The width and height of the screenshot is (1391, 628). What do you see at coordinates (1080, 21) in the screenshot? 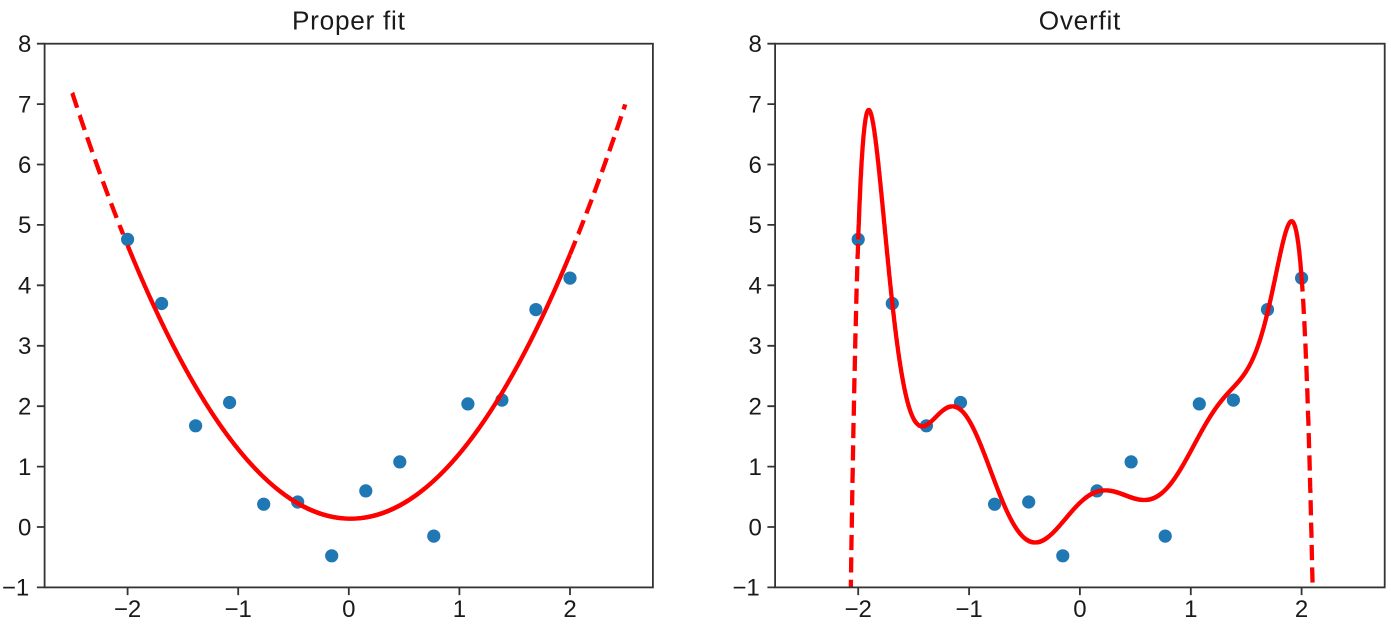
I see `svg-text: Overfit` at bounding box center [1080, 21].